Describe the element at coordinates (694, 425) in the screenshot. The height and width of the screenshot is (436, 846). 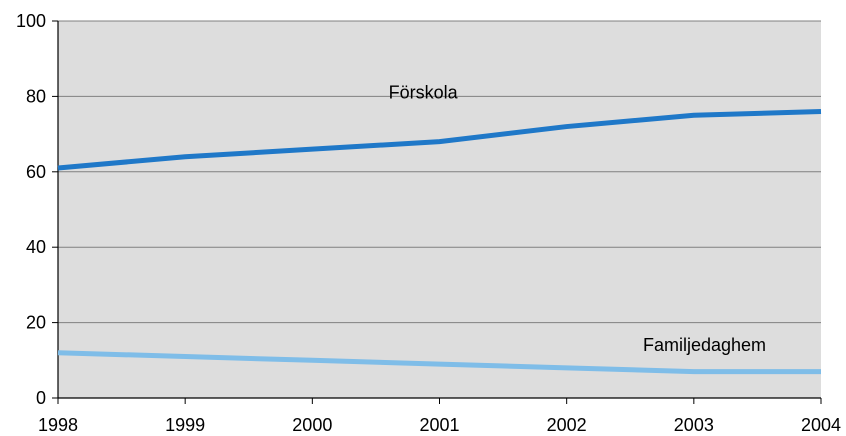
I see `x-tick-label: 2003` at that location.